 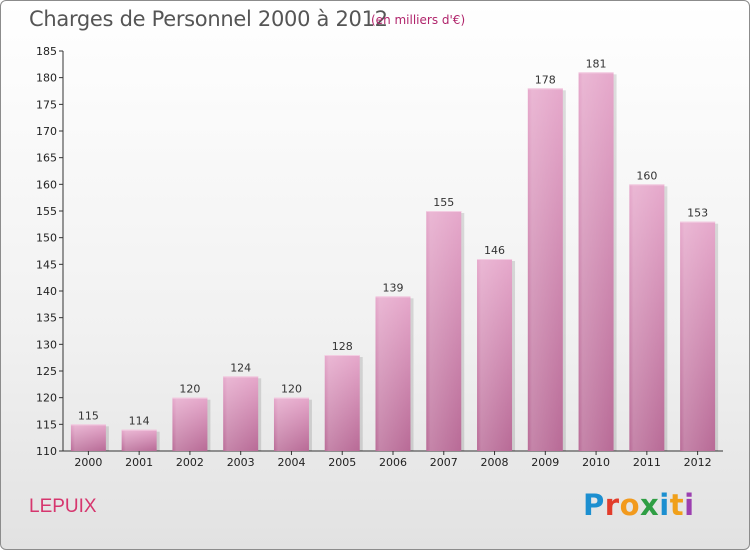 I want to click on y-tick-label: 120, so click(x=46, y=398).